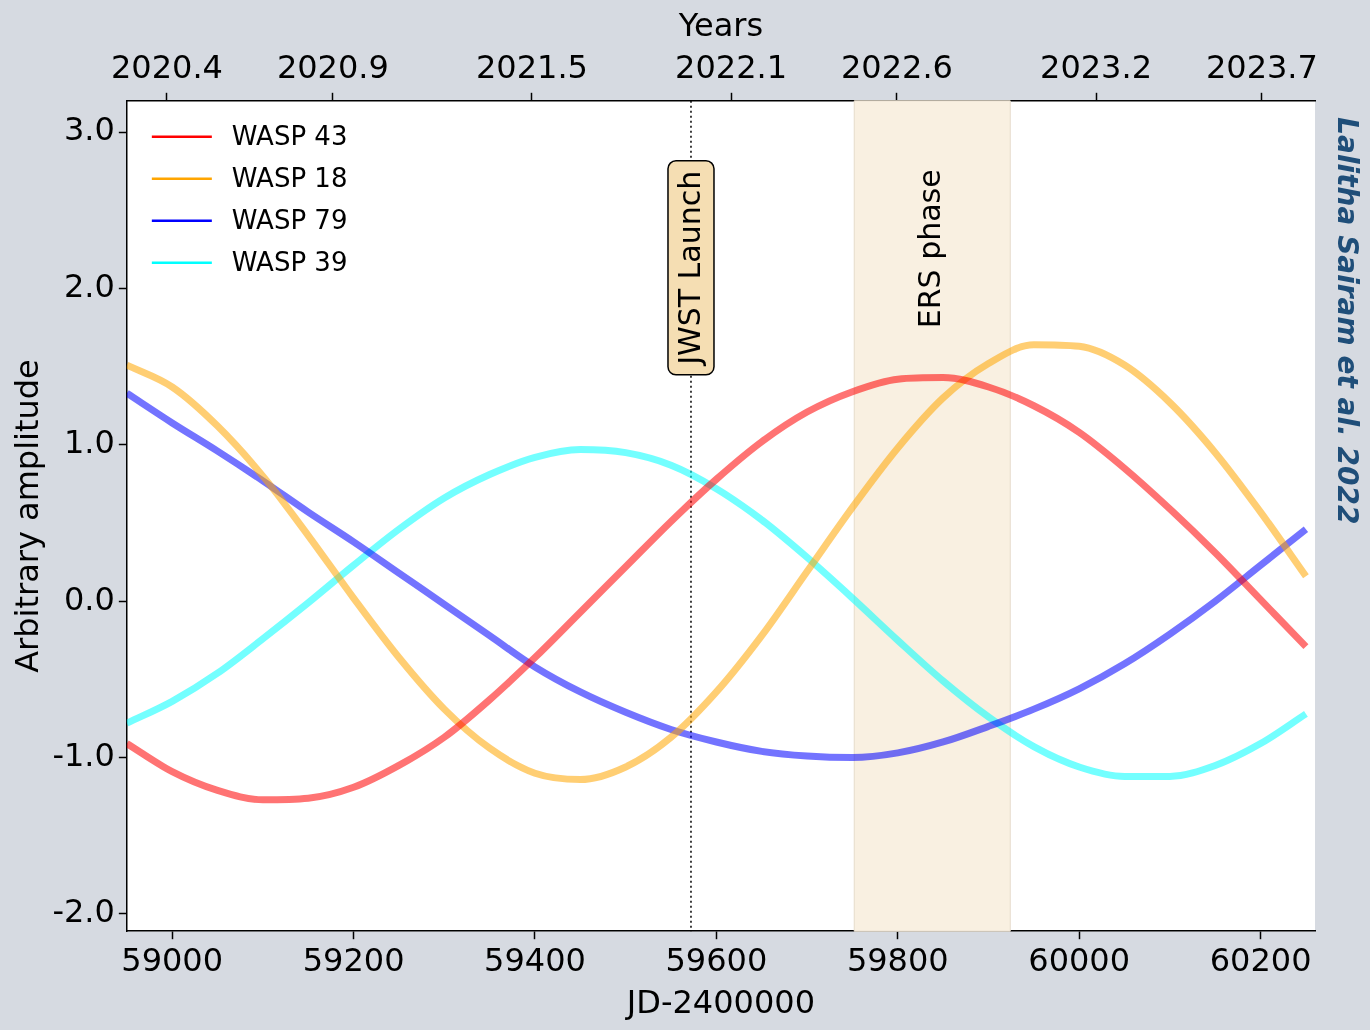 The image size is (1370, 1030). I want to click on text: Lalitha Sairam et al. 2022, so click(1347, 321).